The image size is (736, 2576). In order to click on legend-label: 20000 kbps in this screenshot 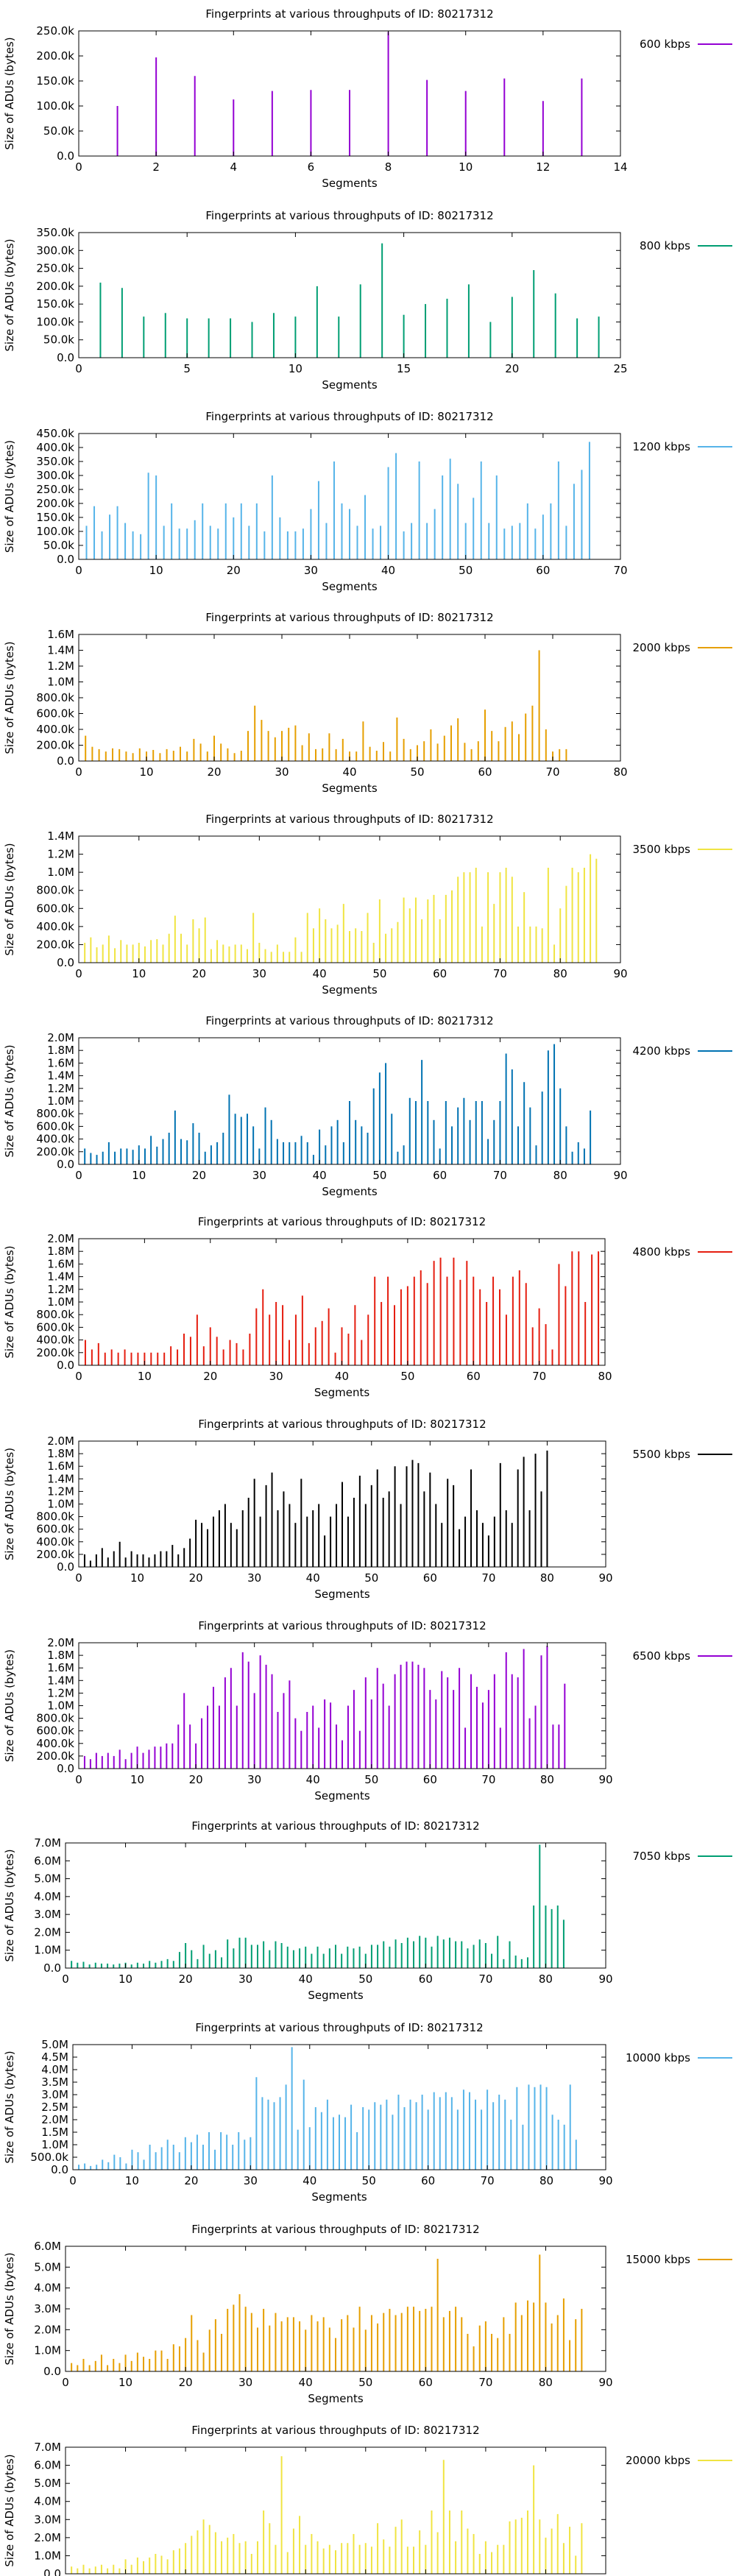, I will do `click(658, 2460)`.